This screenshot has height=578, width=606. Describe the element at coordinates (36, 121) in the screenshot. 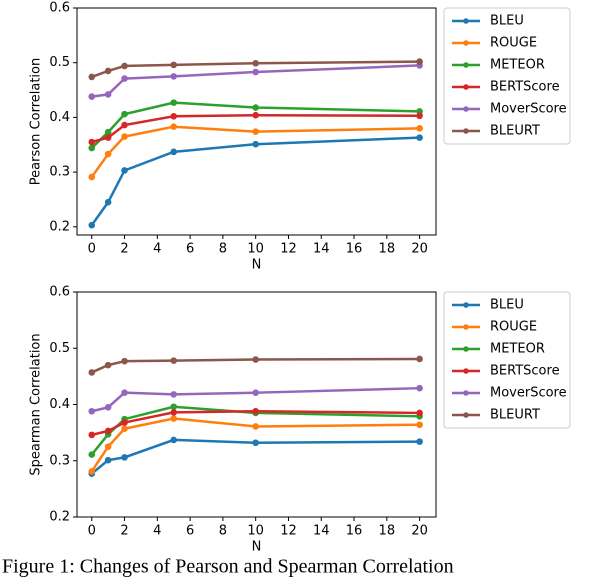

I see `y-axis-label: Pearson Correlation` at that location.